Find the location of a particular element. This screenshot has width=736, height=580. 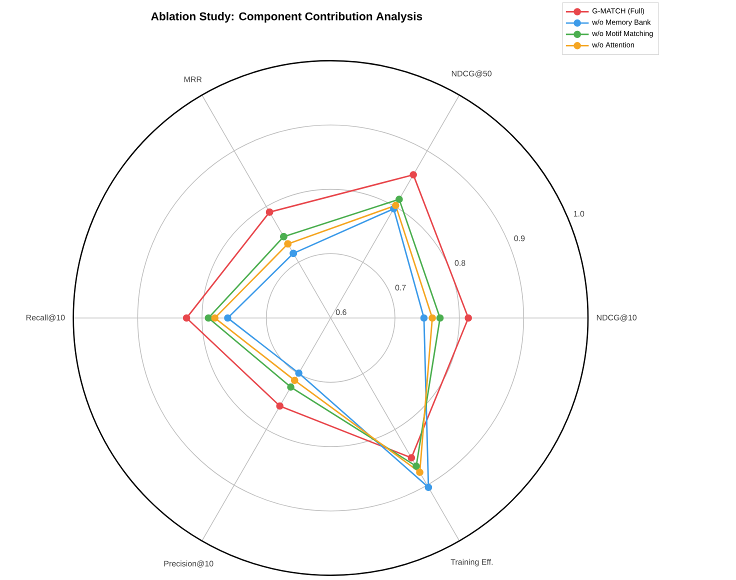

spoke-label: NDCG@10 is located at coordinates (616, 318).